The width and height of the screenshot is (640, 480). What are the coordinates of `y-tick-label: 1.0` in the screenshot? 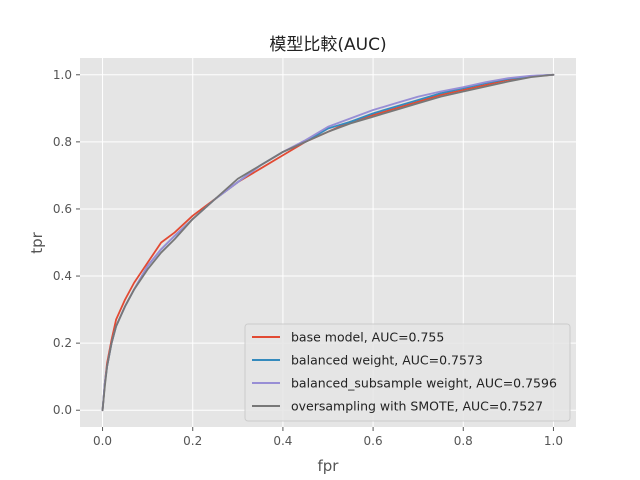 It's located at (62, 75).